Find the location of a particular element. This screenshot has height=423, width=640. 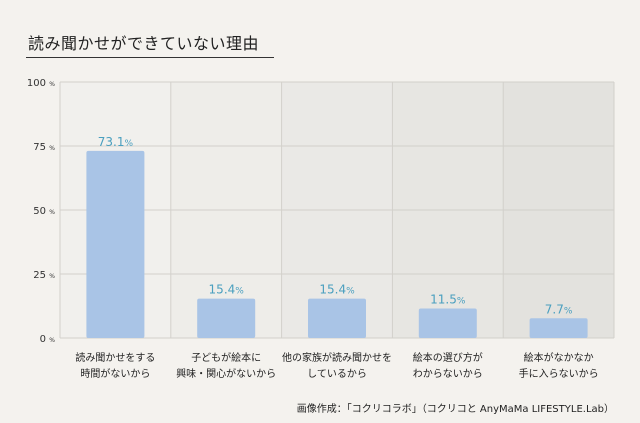

x-tick-label: 時間がないから is located at coordinates (115, 373).